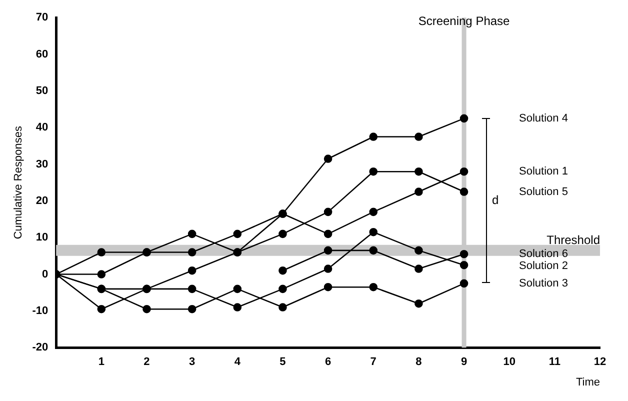  What do you see at coordinates (18, 183) in the screenshot?
I see `y-axis-title: Cumulative Responses` at bounding box center [18, 183].